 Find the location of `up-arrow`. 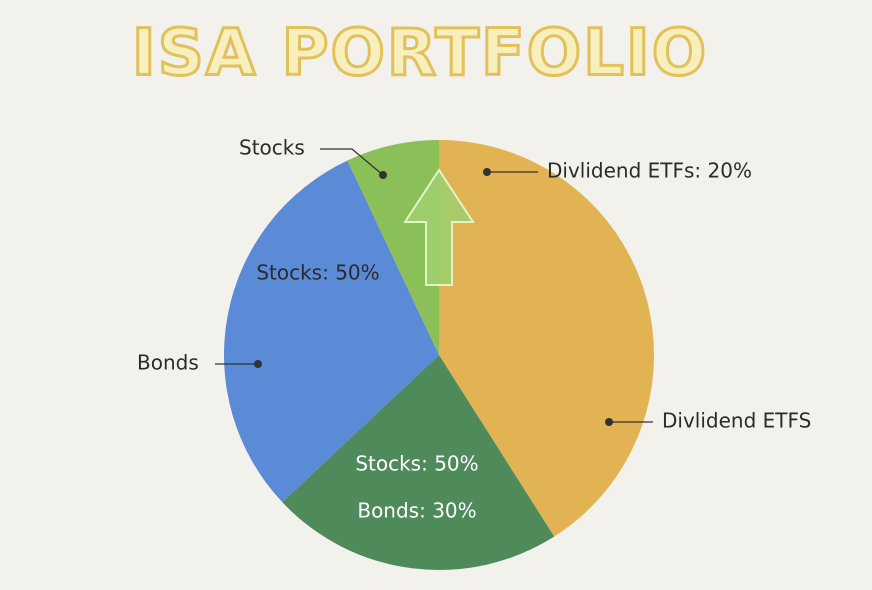

up-arrow is located at coordinates (439, 227).